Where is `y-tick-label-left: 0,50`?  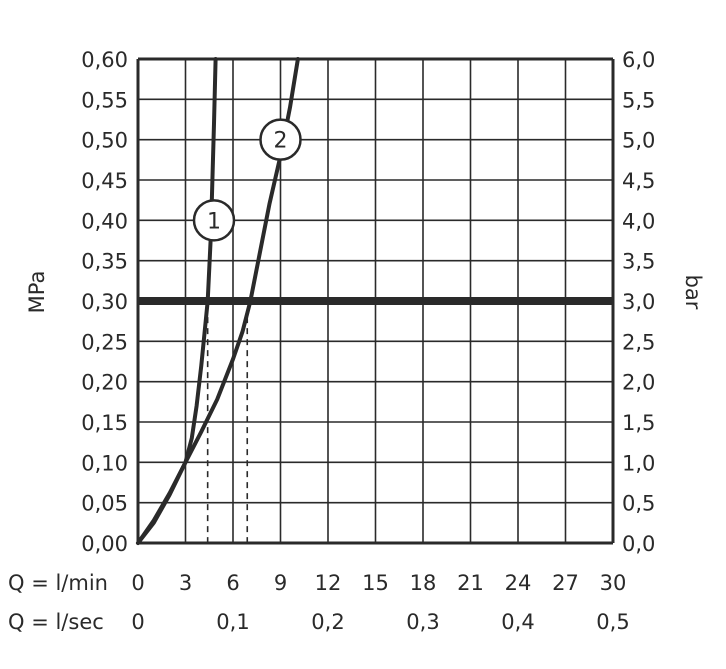 y-tick-label-left: 0,50 is located at coordinates (104, 141).